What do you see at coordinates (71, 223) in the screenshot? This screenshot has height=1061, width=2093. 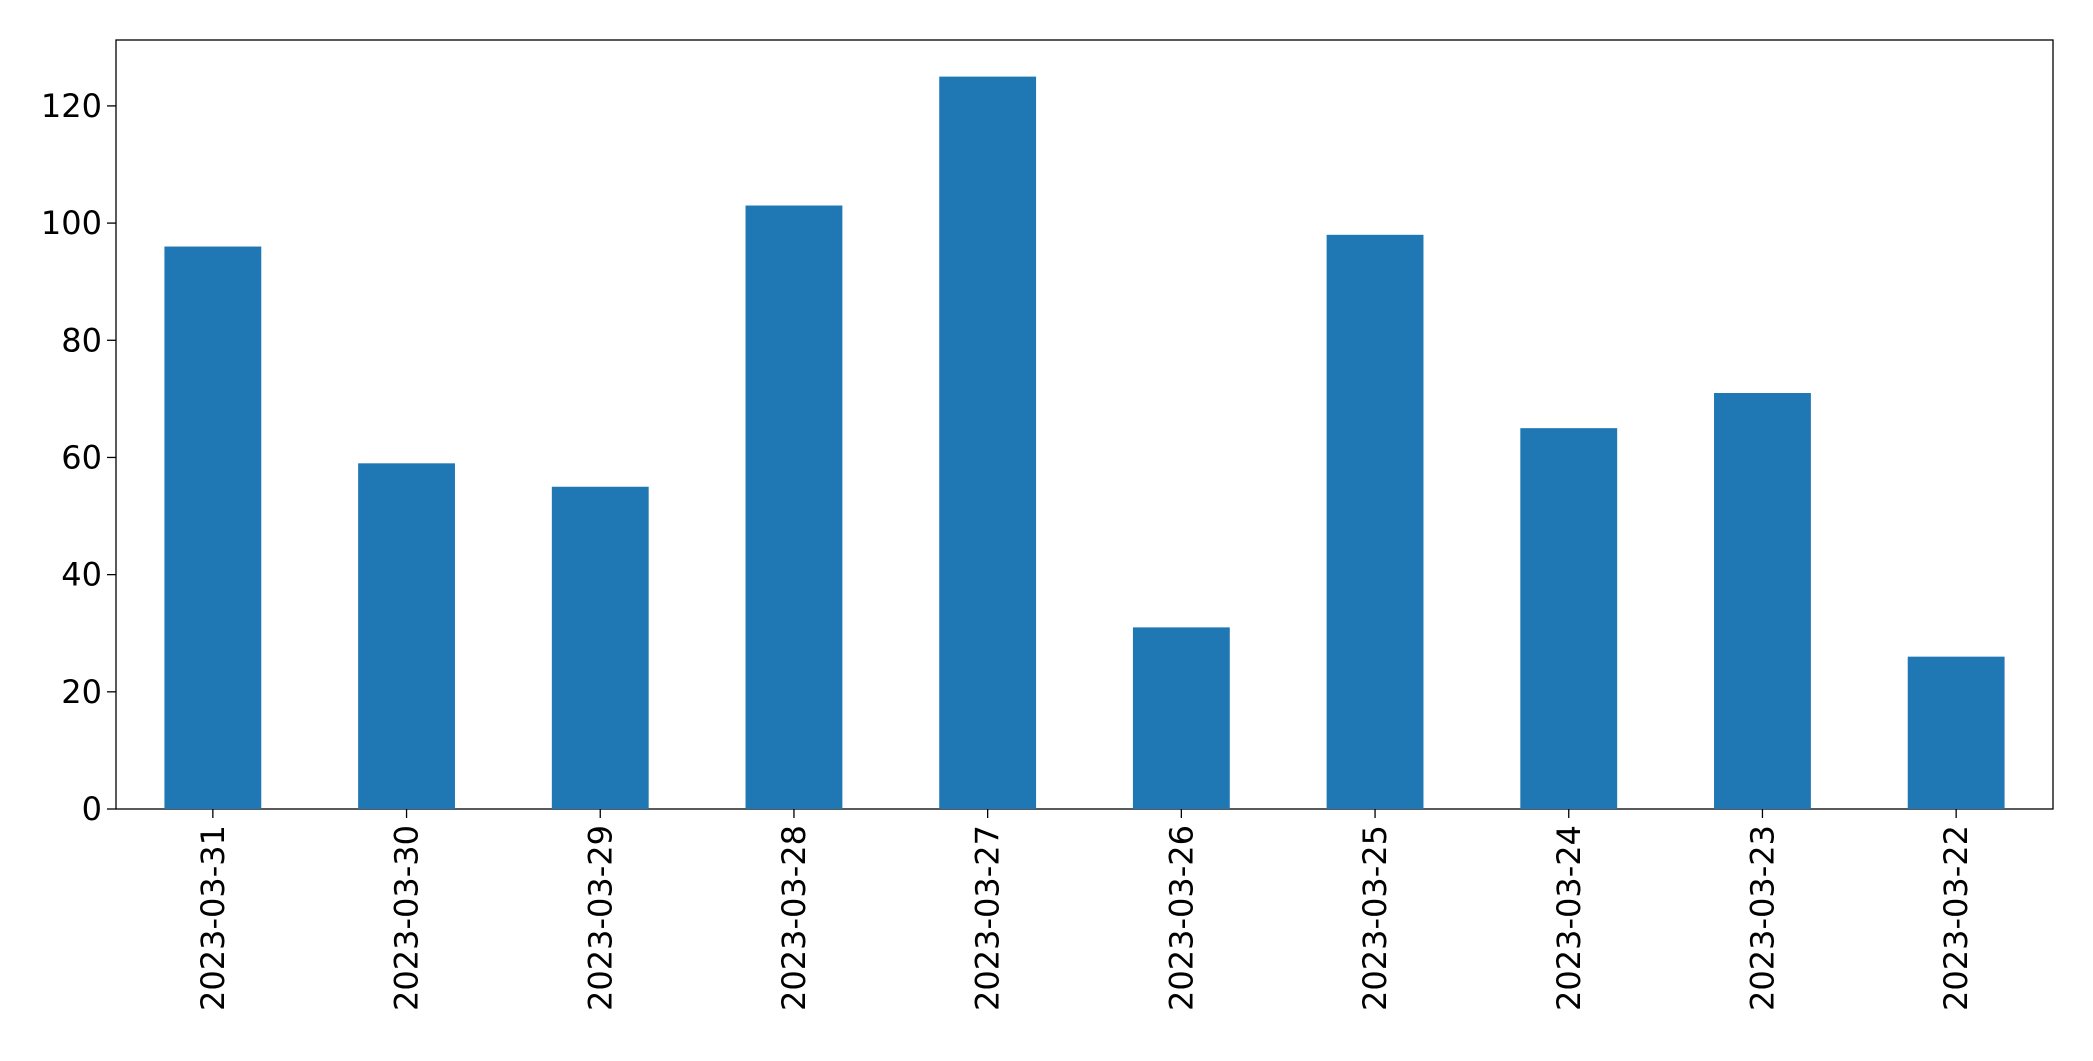 I see `y-tick-label: 100` at bounding box center [71, 223].